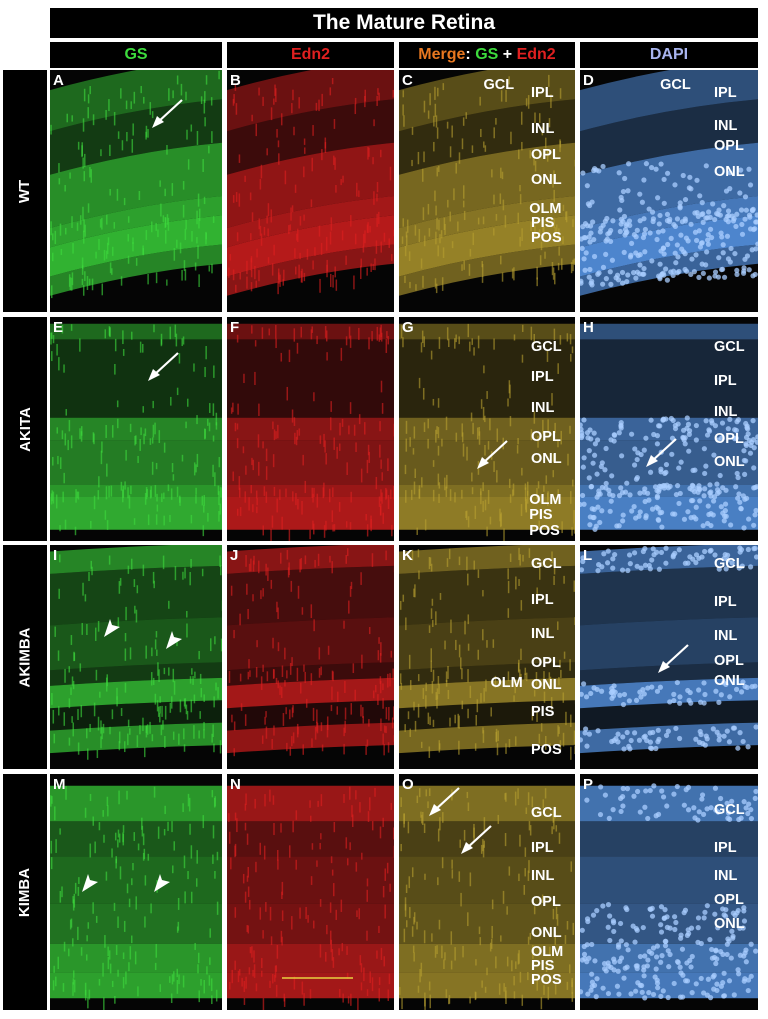 The height and width of the screenshot is (1019, 768). I want to click on layer-label-ipl: IPL, so click(725, 848).